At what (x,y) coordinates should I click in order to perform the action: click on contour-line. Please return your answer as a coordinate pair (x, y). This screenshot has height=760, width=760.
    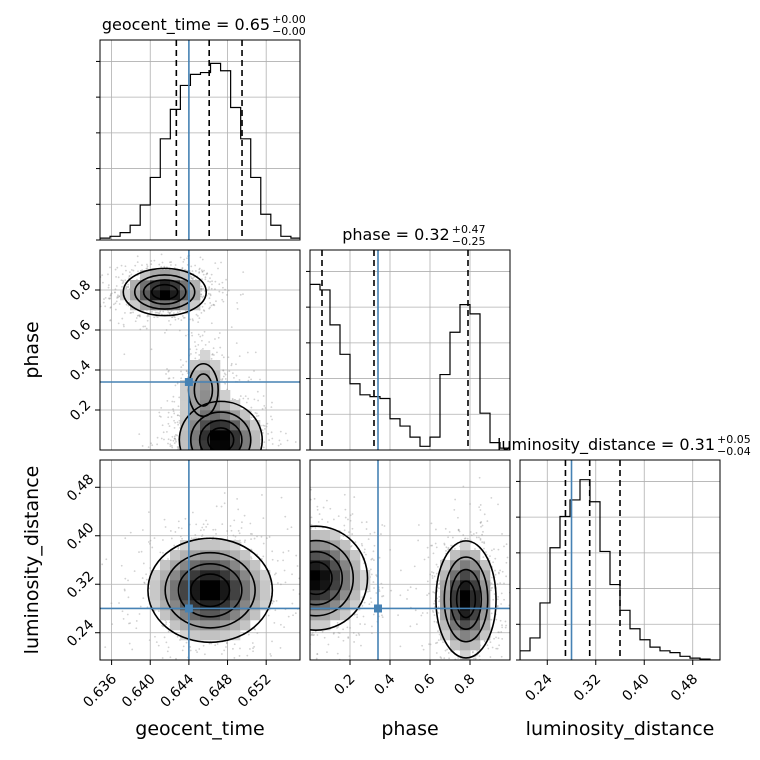
    Looking at the image, I should click on (210, 590).